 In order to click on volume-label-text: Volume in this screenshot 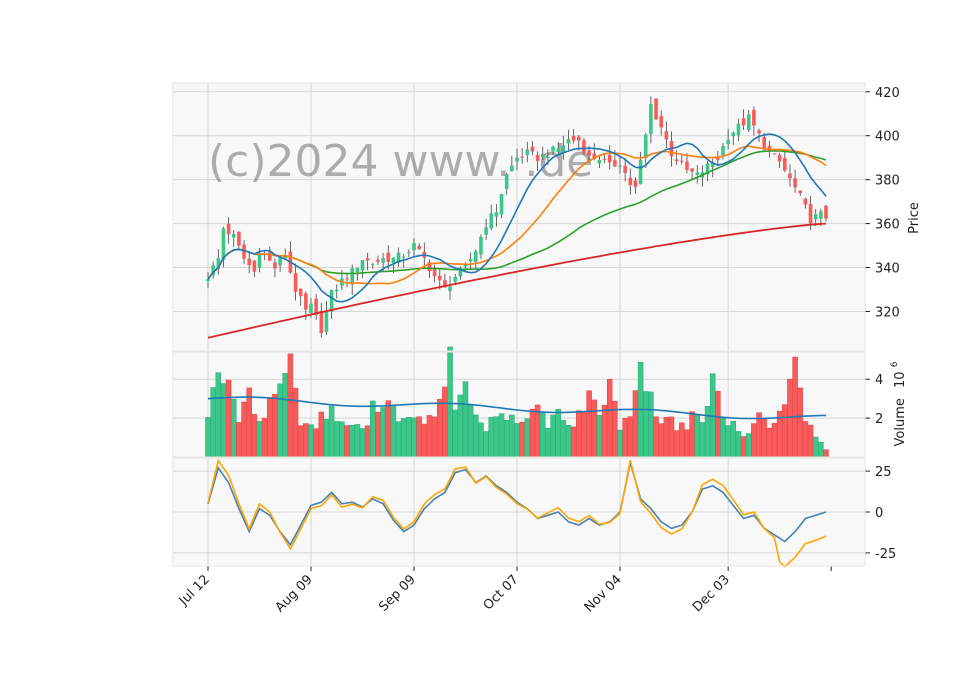, I will do `click(900, 422)`.